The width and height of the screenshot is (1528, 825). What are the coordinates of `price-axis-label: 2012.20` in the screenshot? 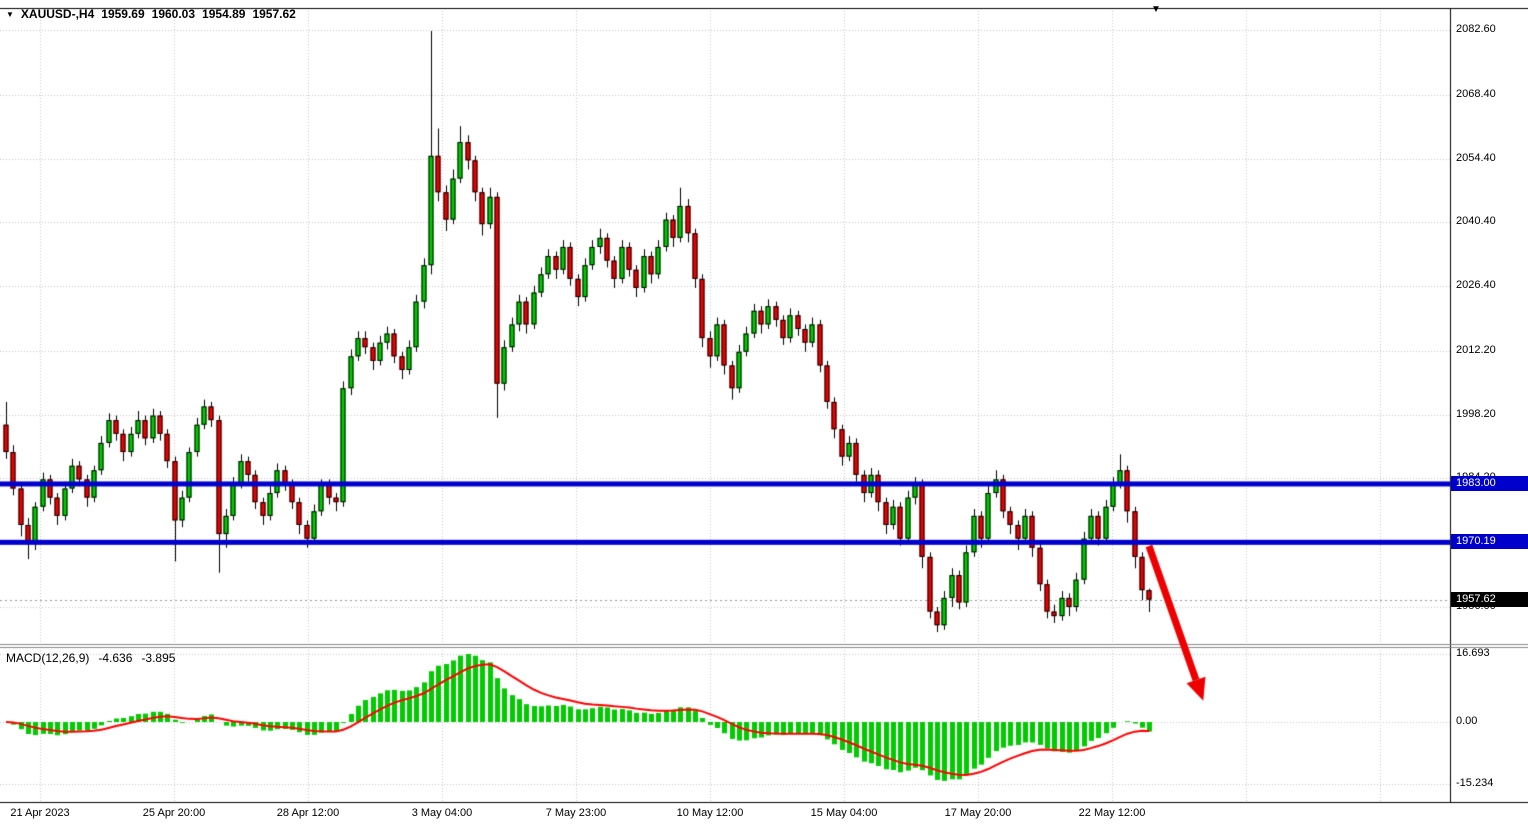 It's located at (1476, 349).